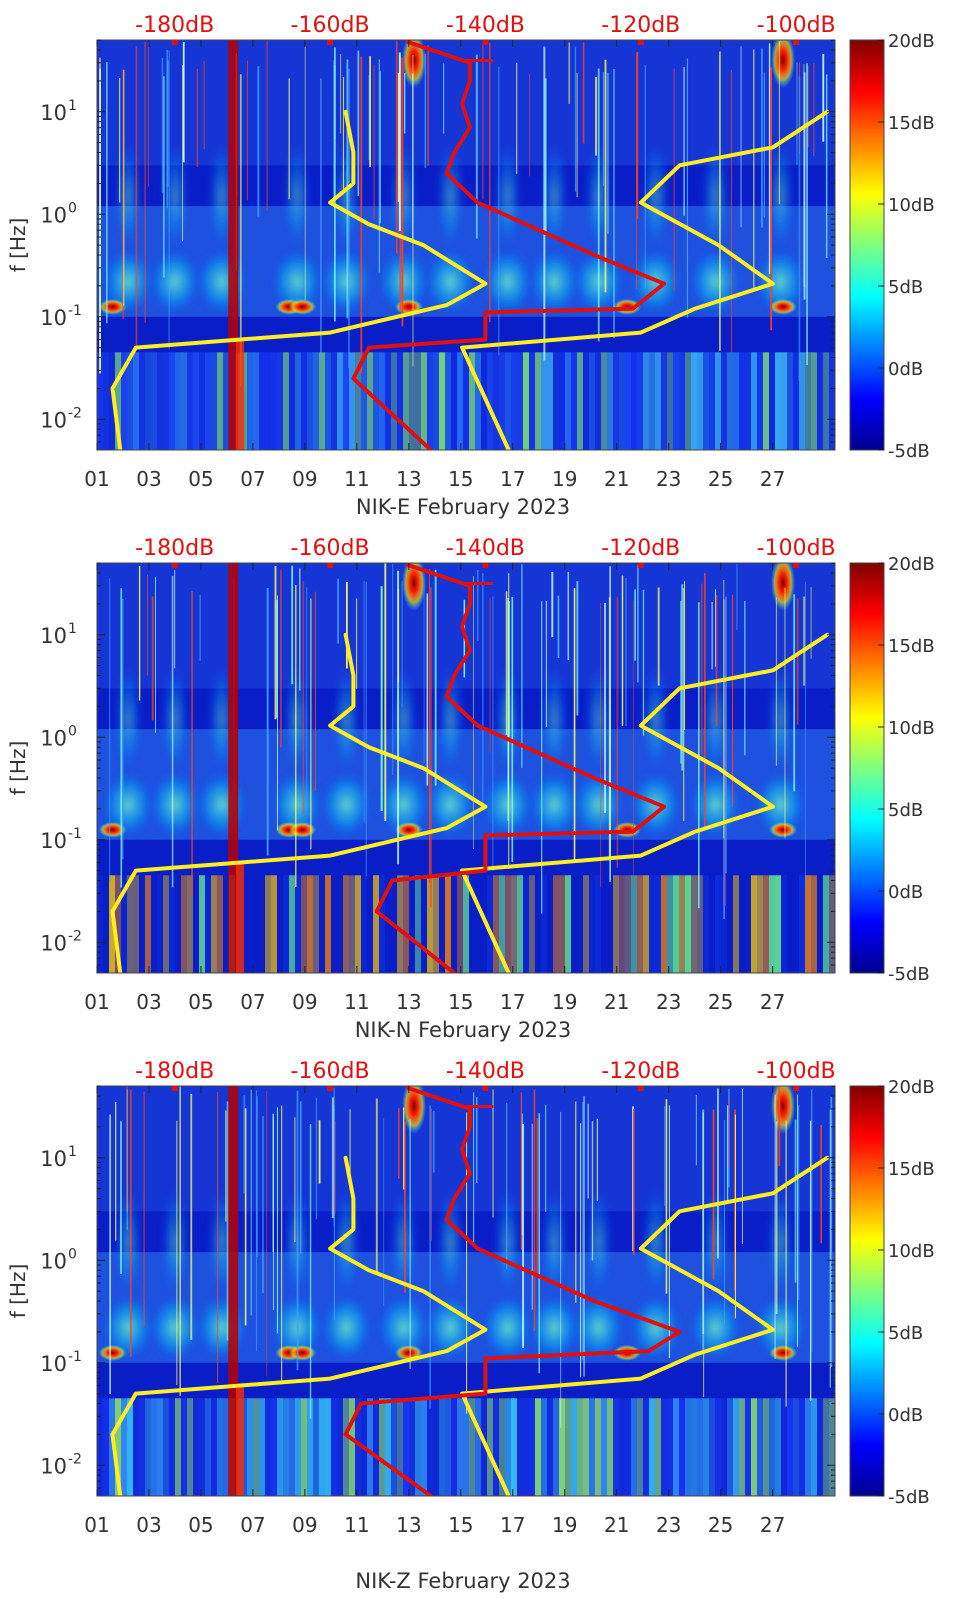 The height and width of the screenshot is (1599, 962). Describe the element at coordinates (720, 479) in the screenshot. I see `x-tick-label: 25` at that location.